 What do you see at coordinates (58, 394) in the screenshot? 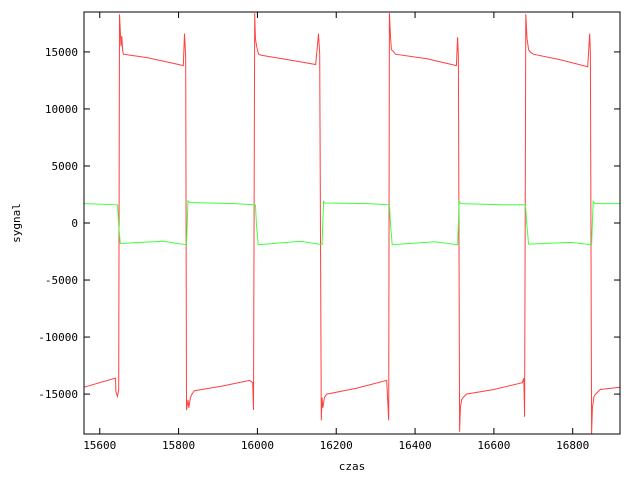
I see `y-tick-label: -15000` at bounding box center [58, 394].